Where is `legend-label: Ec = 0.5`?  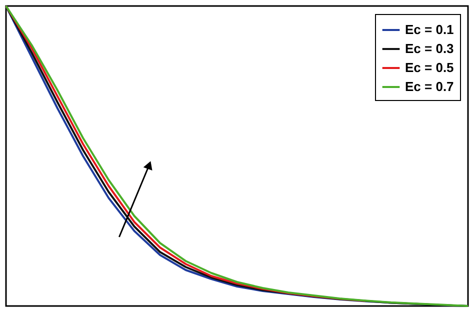
legend-label: Ec = 0.5 is located at coordinates (429, 67).